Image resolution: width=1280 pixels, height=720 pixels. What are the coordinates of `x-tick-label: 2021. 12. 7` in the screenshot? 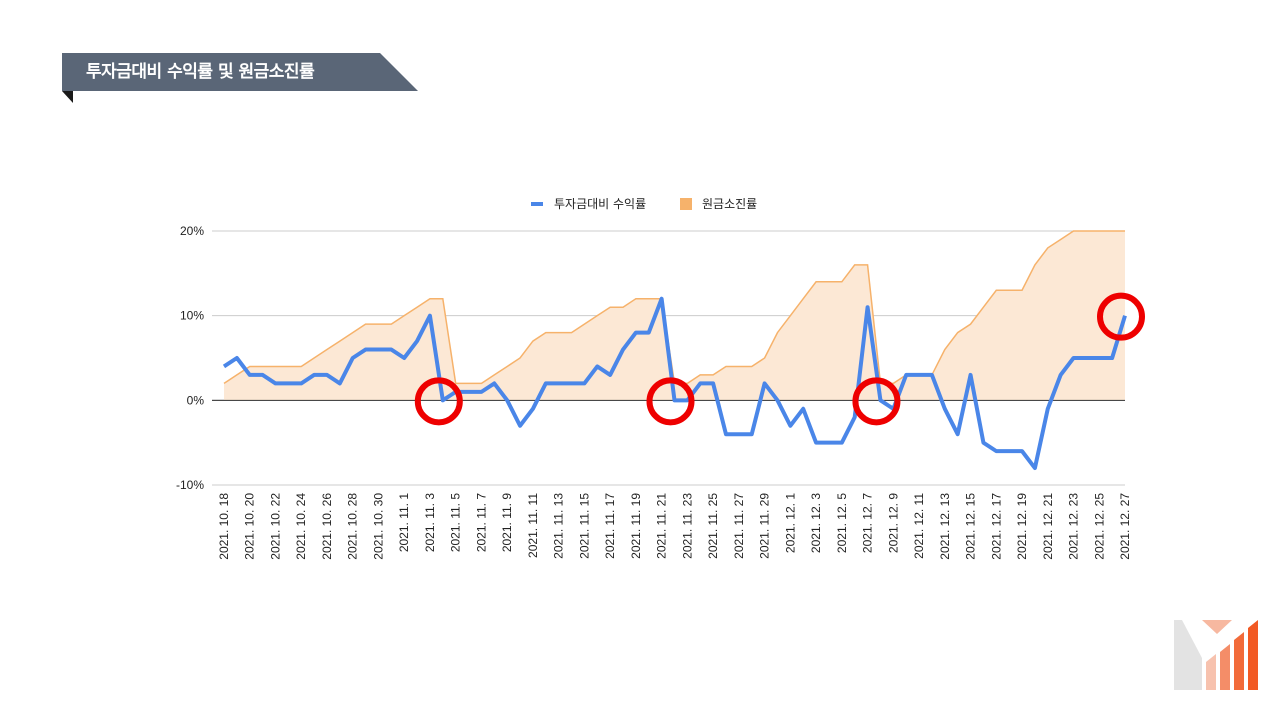 It's located at (868, 523).